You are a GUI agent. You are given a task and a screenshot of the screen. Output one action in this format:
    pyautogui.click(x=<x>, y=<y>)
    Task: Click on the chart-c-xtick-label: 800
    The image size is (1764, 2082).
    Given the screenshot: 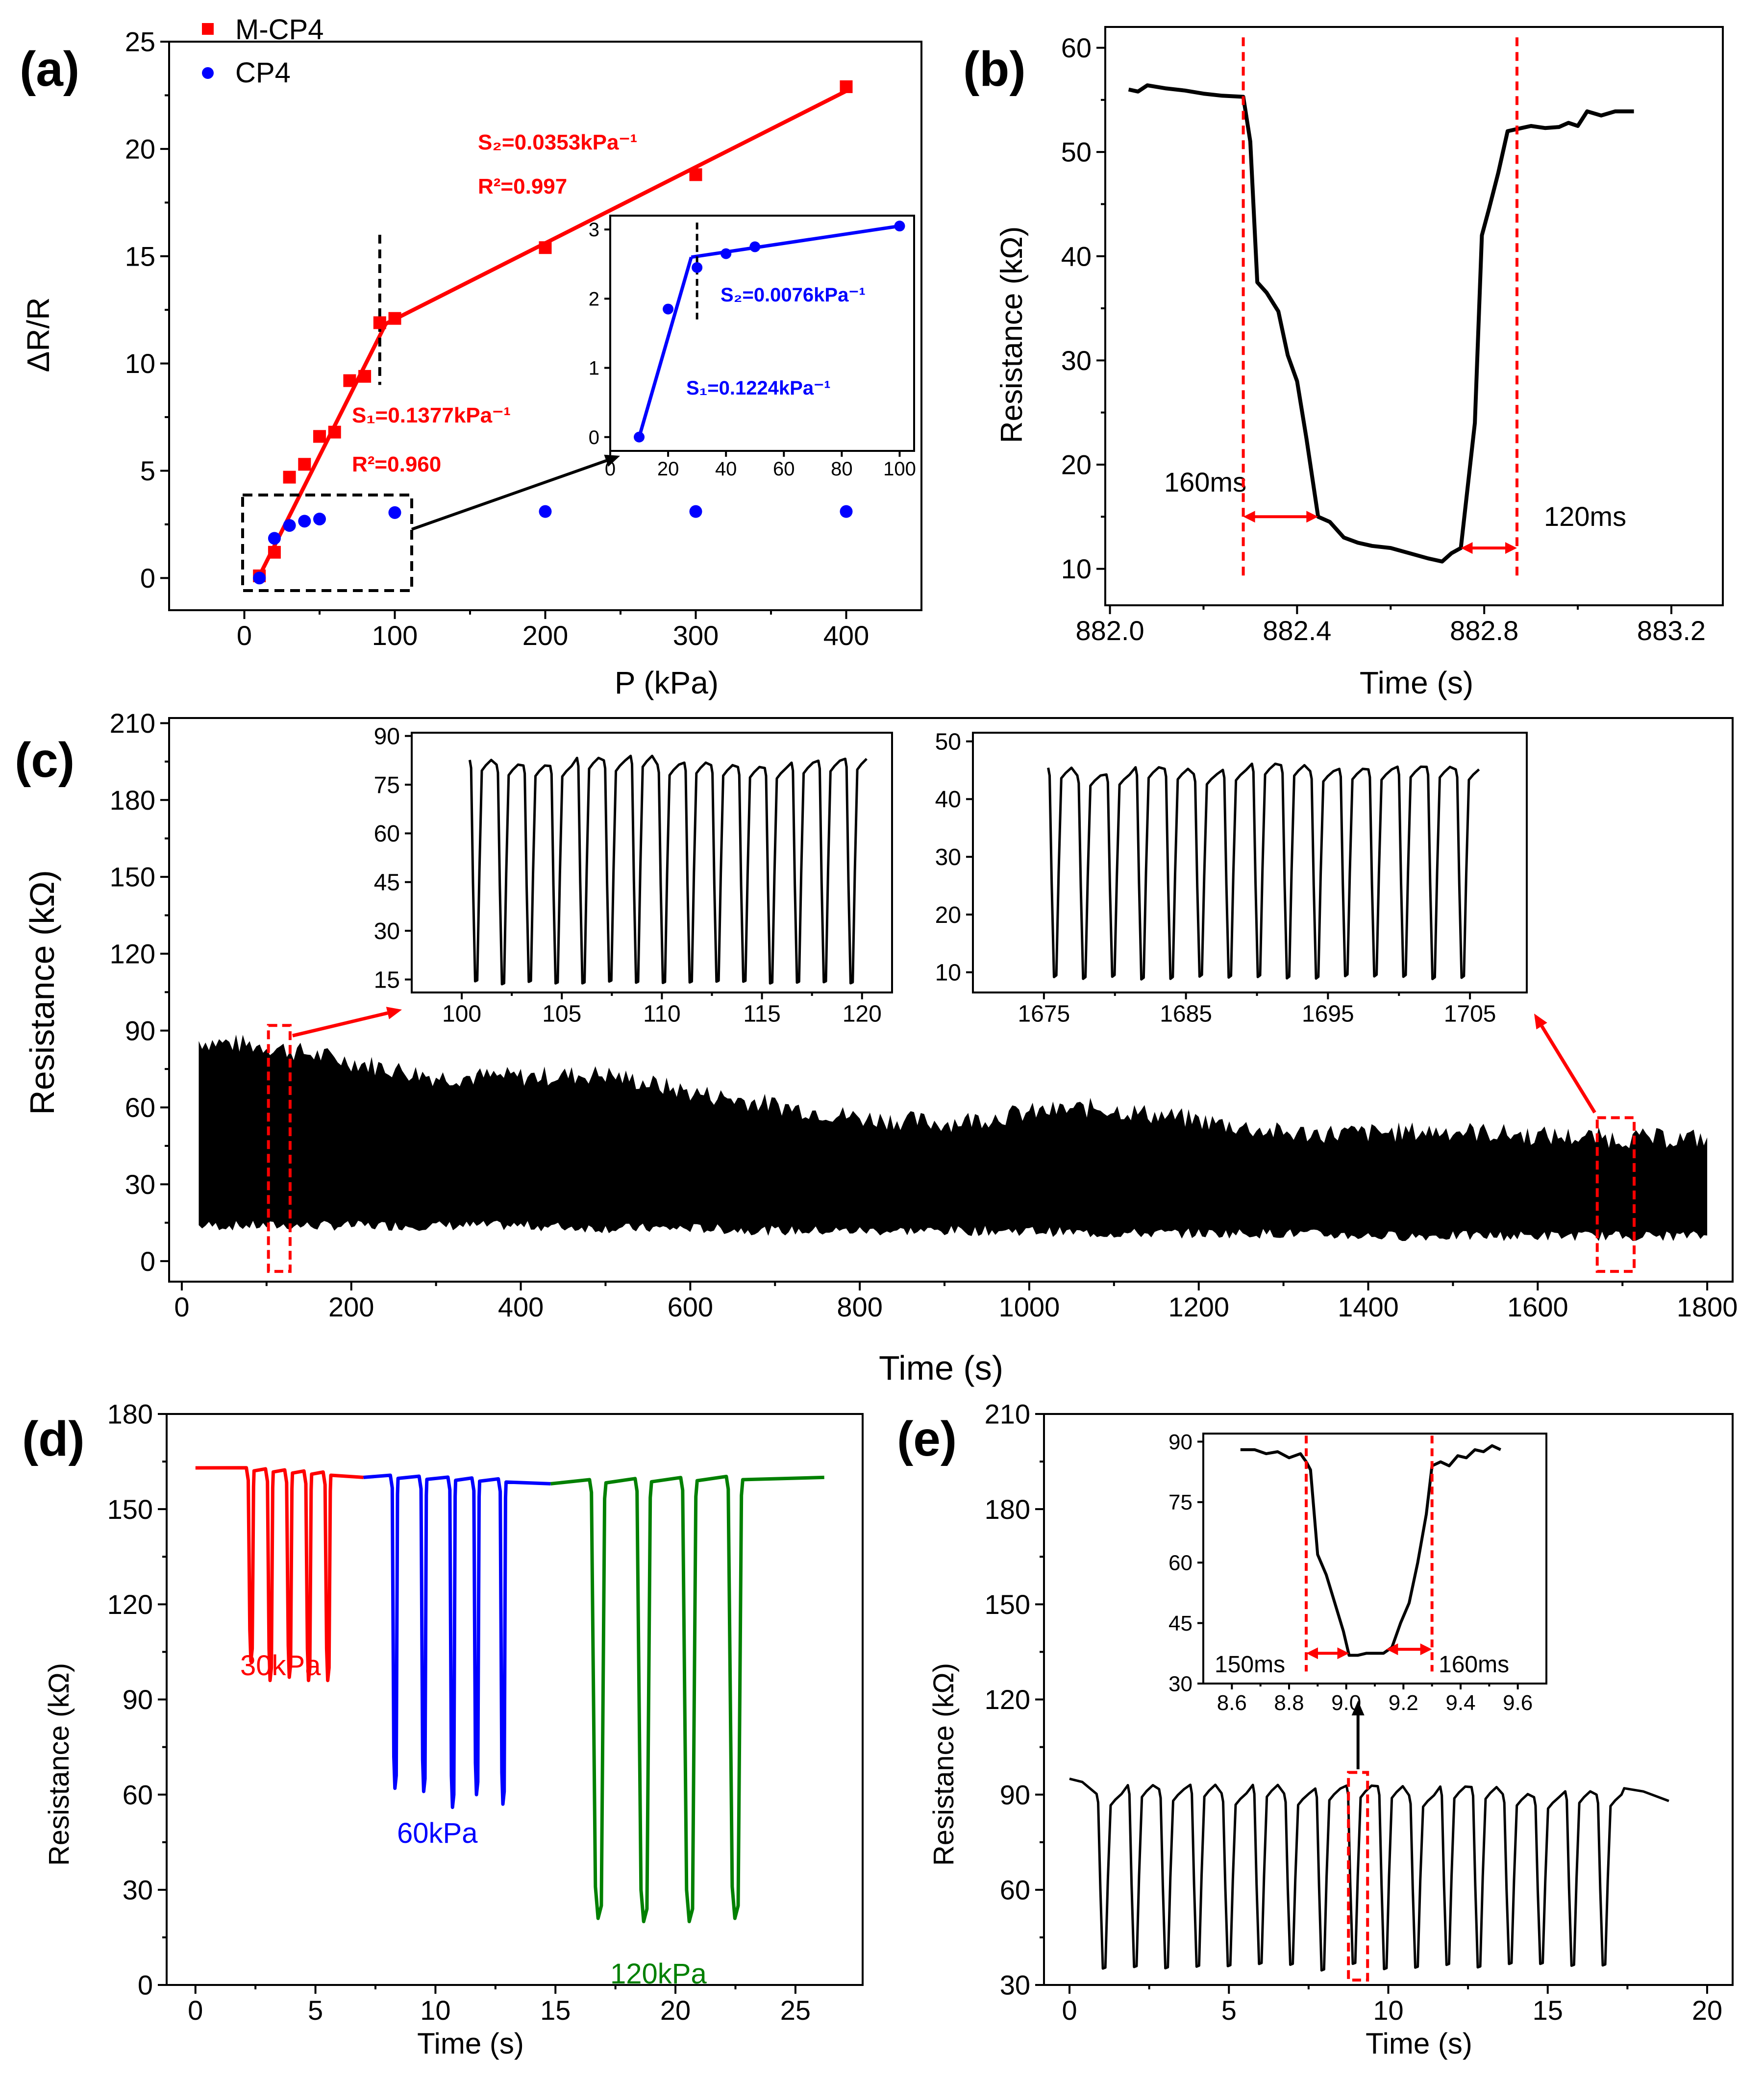 What is the action you would take?
    pyautogui.click(x=860, y=1306)
    